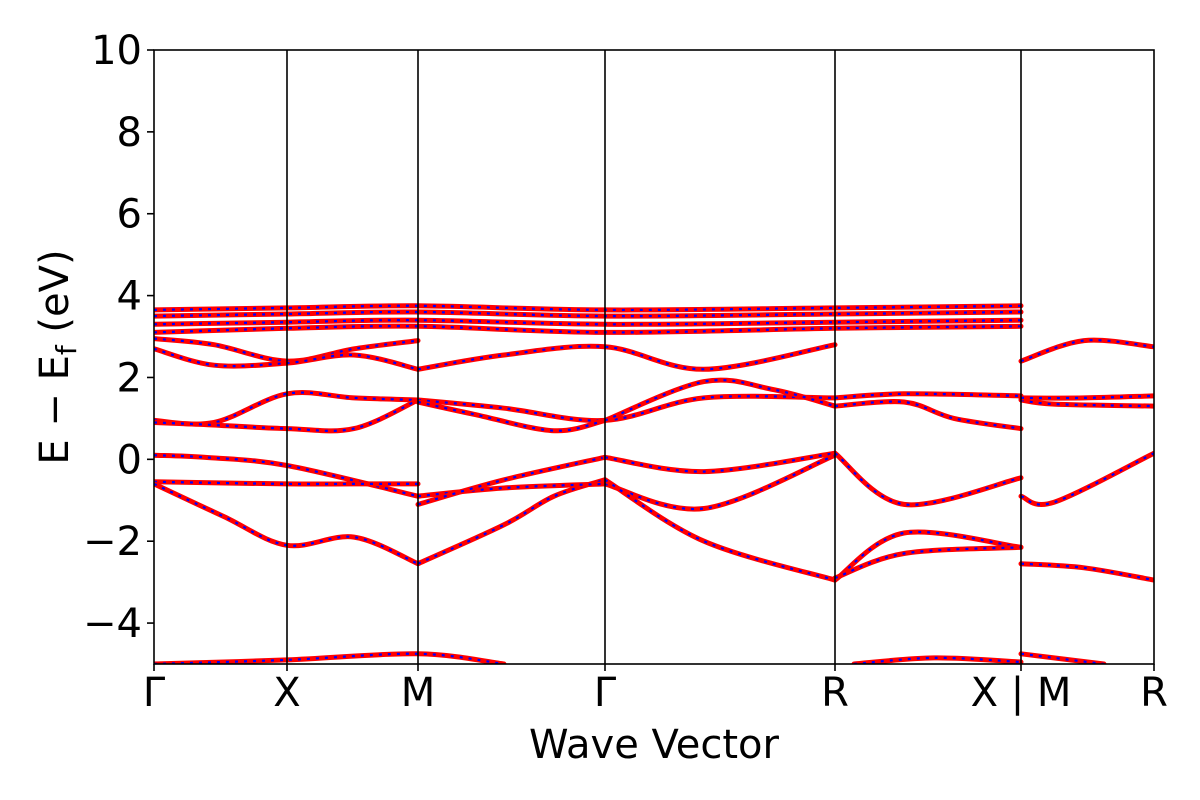 This screenshot has height=800, width=1200. Describe the element at coordinates (55, 410) in the screenshot. I see `y-axis-label-main: E − E` at that location.